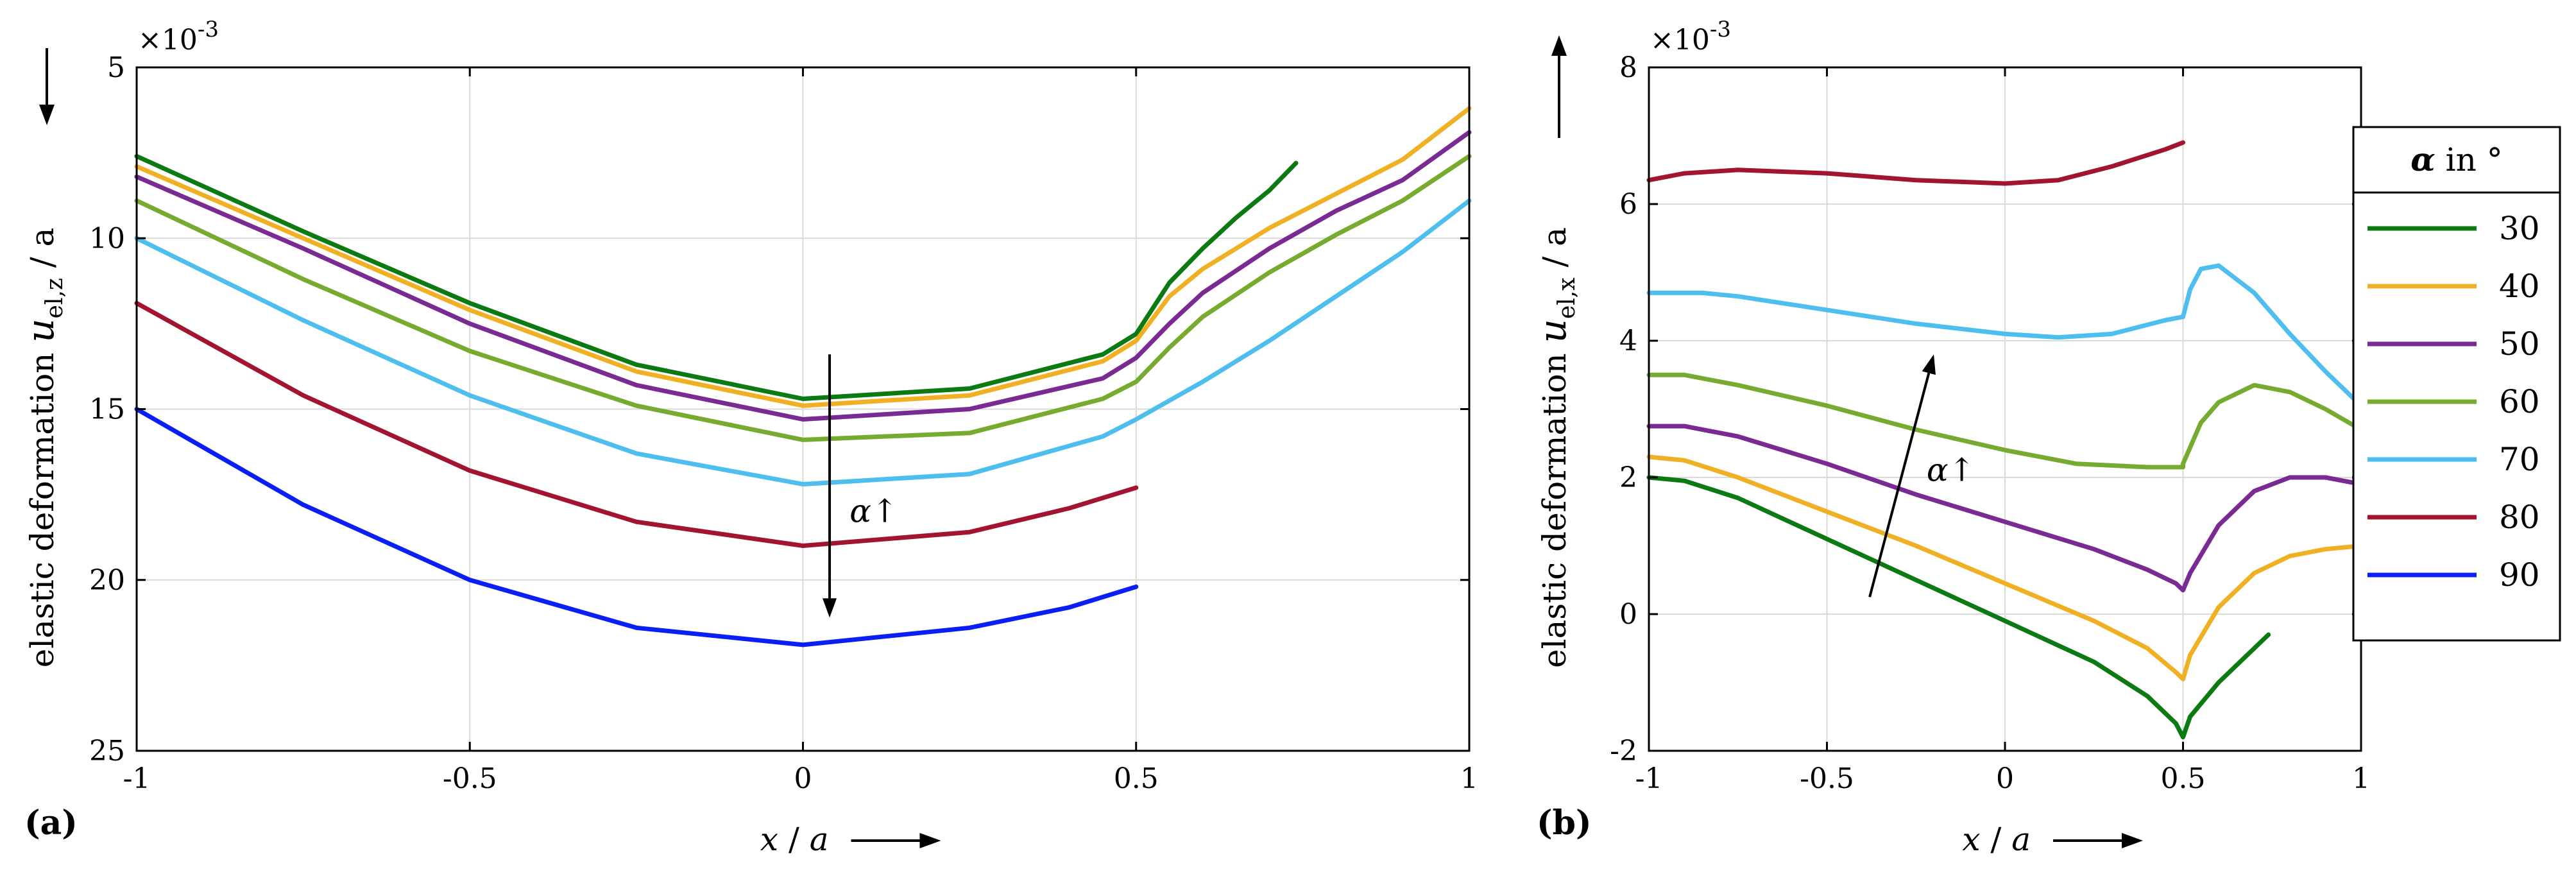 This screenshot has height=874, width=2576. What do you see at coordinates (1628, 614) in the screenshot?
I see `y-tick-label: 0` at bounding box center [1628, 614].